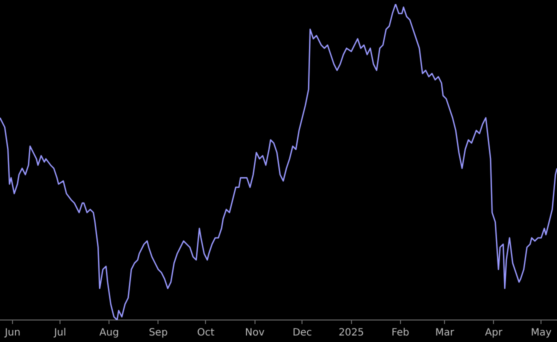 The height and width of the screenshot is (342, 557). Describe the element at coordinates (302, 333) in the screenshot. I see `x-tick-label: Dec` at that location.